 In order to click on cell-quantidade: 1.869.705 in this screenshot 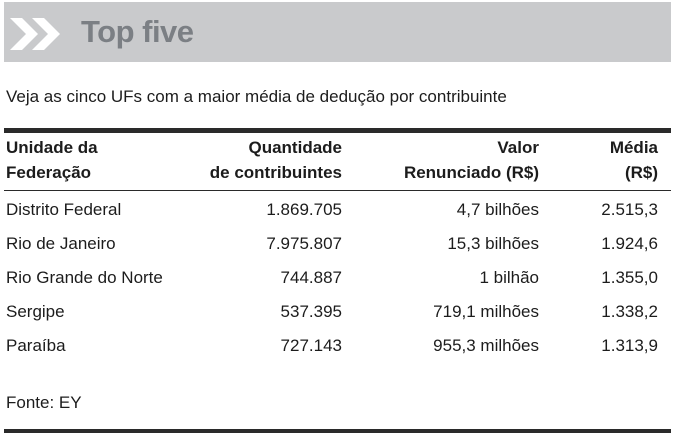, I will do `click(304, 209)`.